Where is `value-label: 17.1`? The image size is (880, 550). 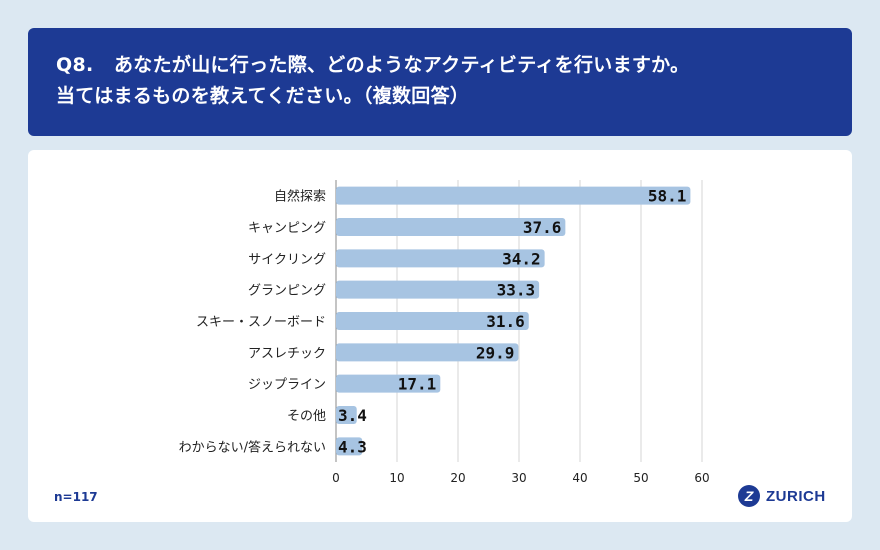 value-label: 17.1 is located at coordinates (417, 384).